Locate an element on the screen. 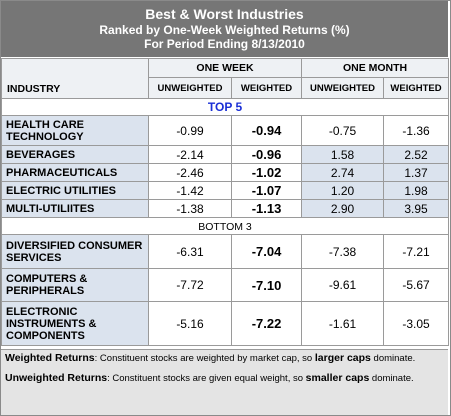  section-top: TOP 5 is located at coordinates (225, 107).